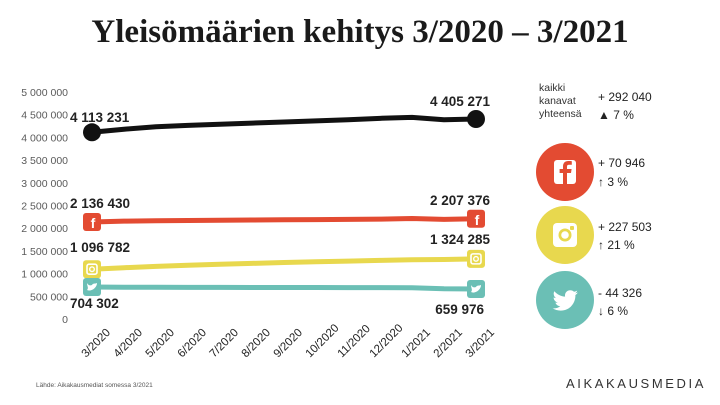 This screenshot has height=405, width=720. Describe the element at coordinates (94, 385) in the screenshot. I see `source-note: Lähde: Aikakausmediat somessa 3/2021` at that location.